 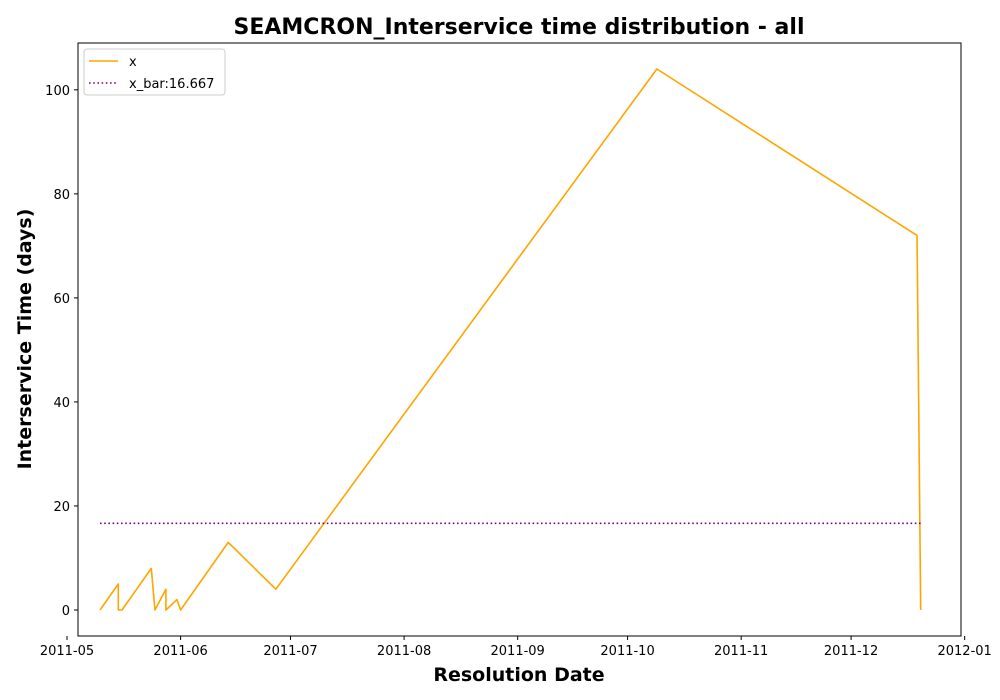 What do you see at coordinates (61, 351) in the screenshot?
I see `y-axis: 0 20 40 60 80 100` at bounding box center [61, 351].